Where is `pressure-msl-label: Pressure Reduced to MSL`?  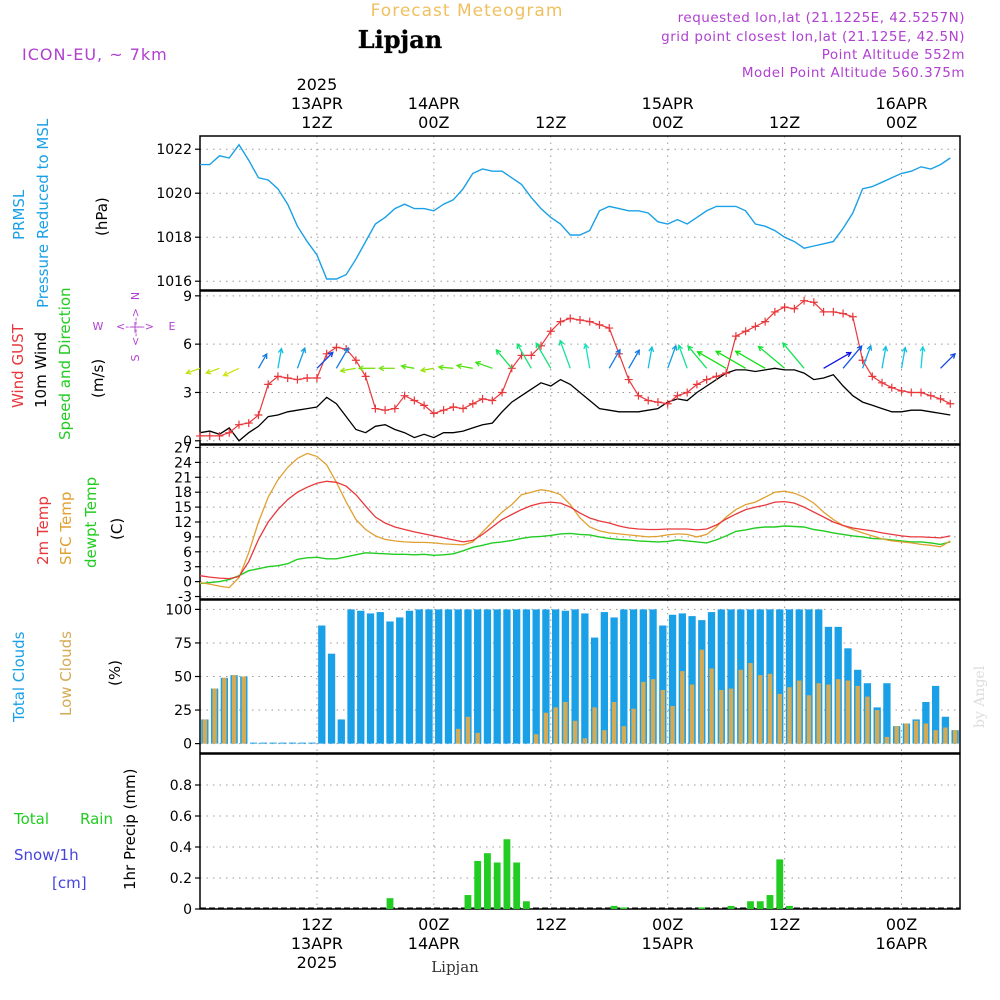 pressure-msl-label: Pressure Reduced to MSL is located at coordinates (43, 213).